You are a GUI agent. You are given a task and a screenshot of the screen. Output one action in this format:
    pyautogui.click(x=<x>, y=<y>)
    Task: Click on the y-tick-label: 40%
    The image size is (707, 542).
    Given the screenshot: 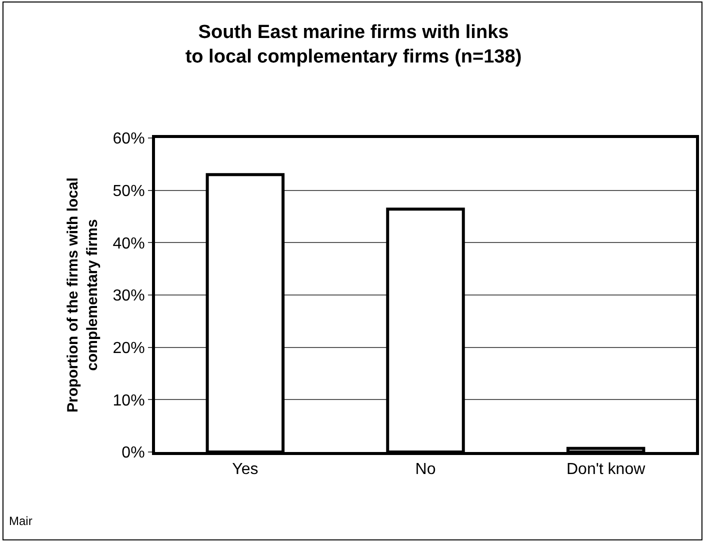 What is the action you would take?
    pyautogui.click(x=128, y=243)
    